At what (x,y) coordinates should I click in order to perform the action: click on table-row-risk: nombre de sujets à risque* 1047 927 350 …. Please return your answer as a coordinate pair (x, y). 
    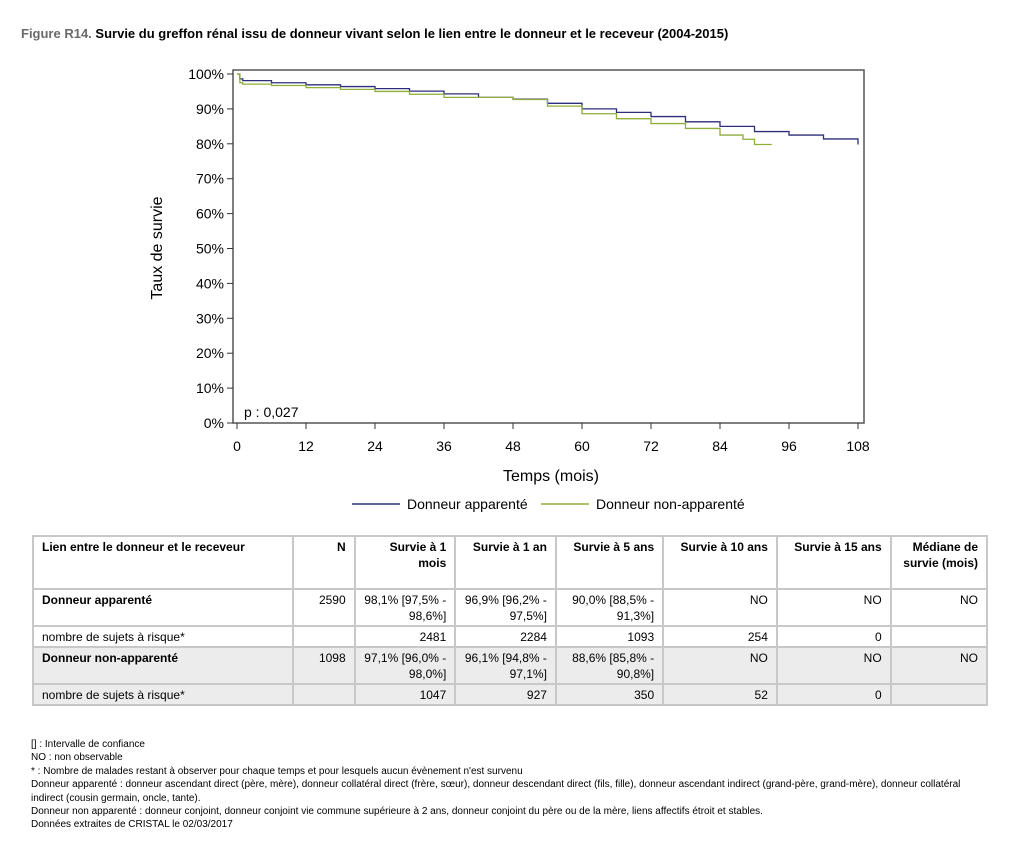
    Looking at the image, I should click on (510, 694).